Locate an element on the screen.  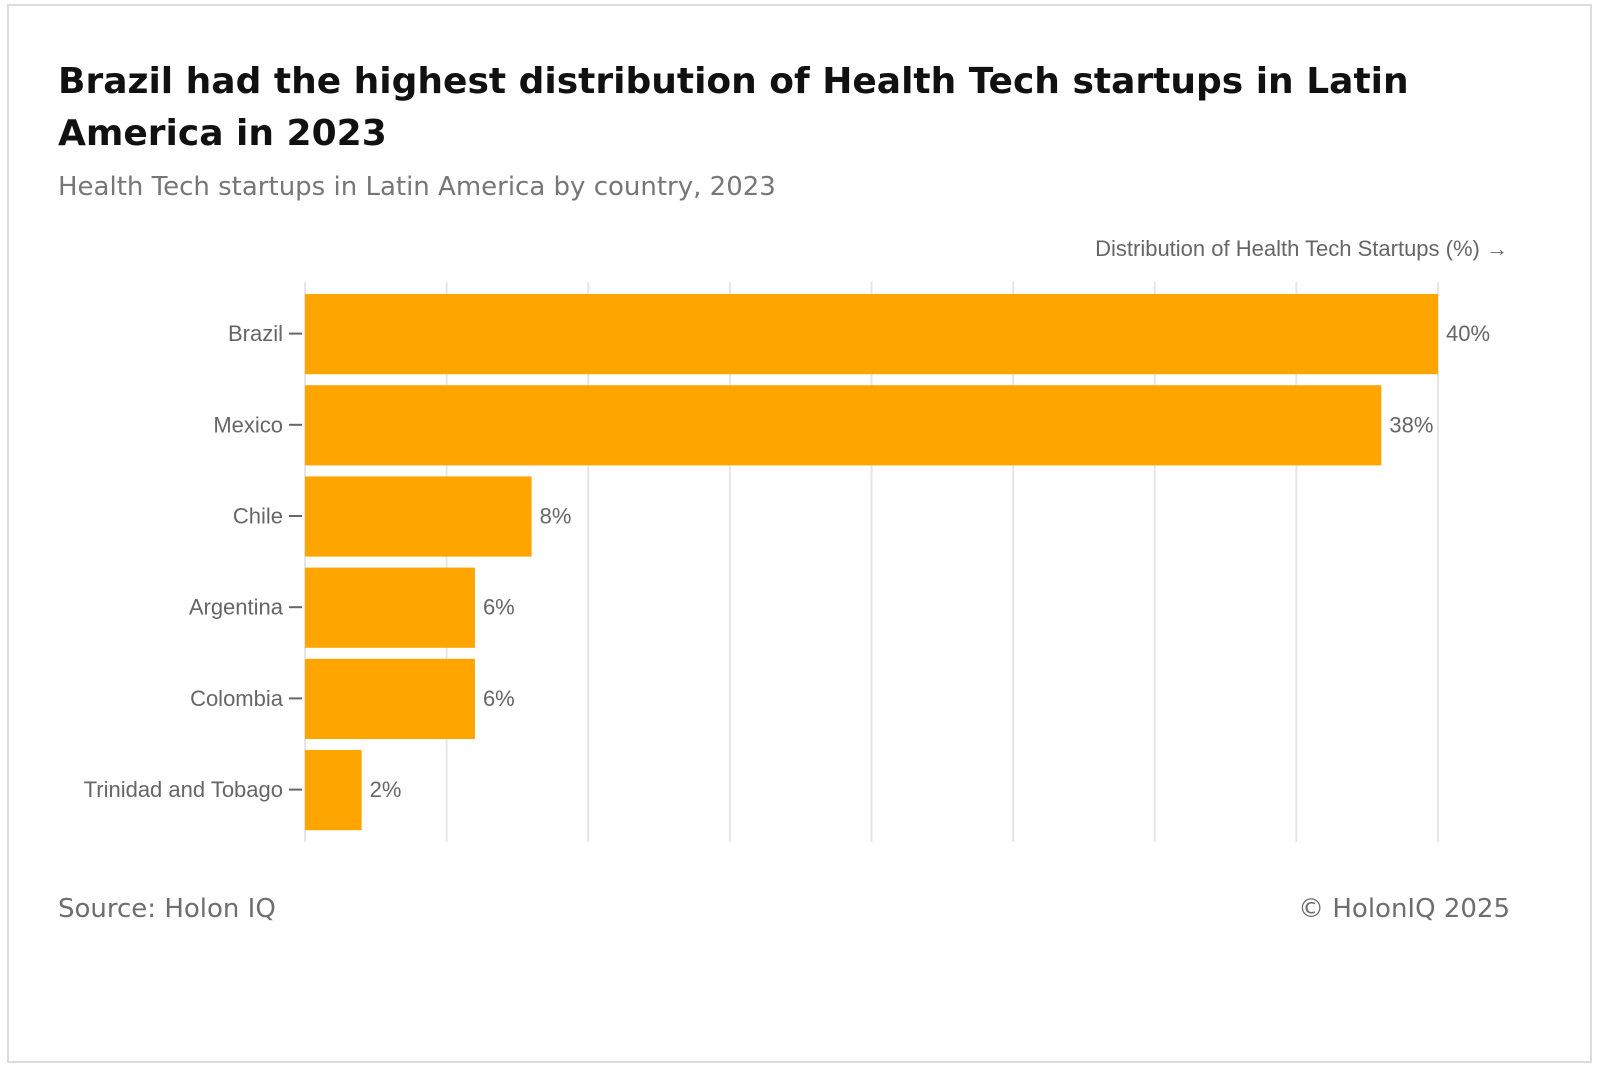
category-label: Colombia is located at coordinates (237, 698).